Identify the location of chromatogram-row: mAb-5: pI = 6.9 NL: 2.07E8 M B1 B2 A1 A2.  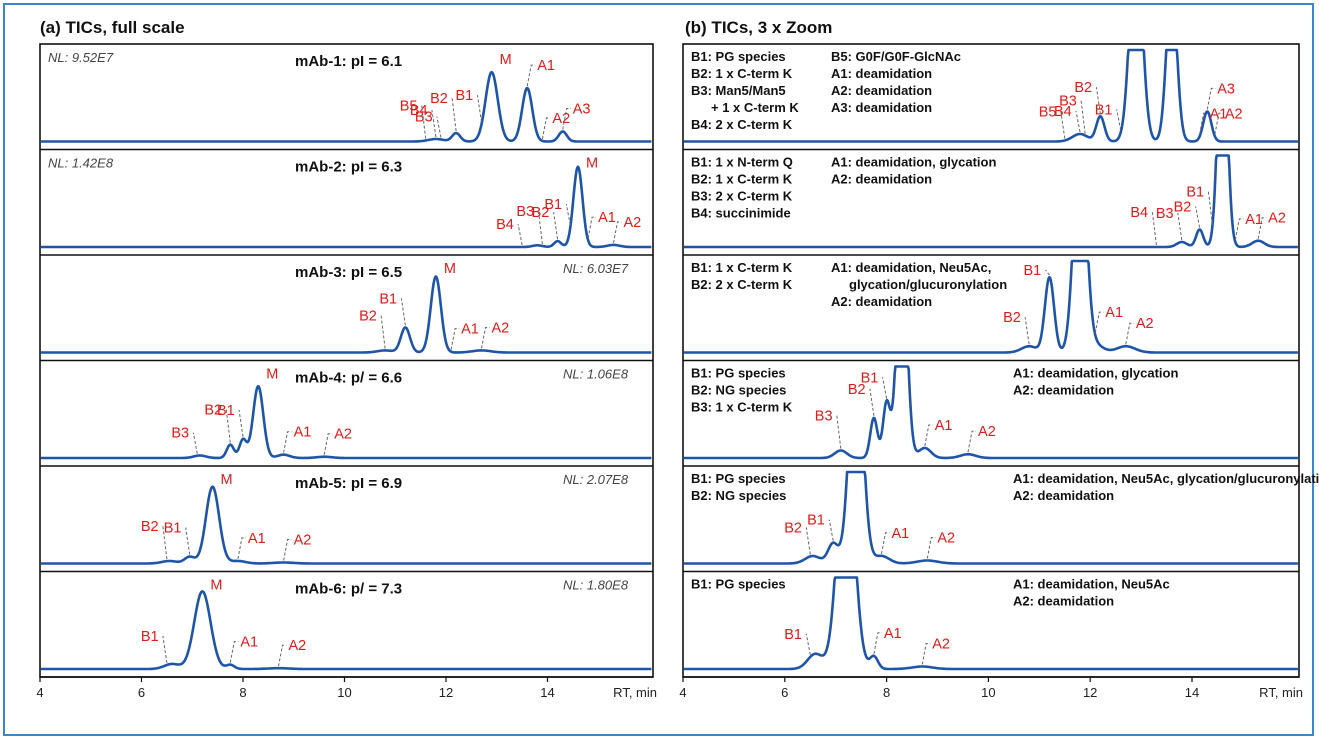
(346, 518).